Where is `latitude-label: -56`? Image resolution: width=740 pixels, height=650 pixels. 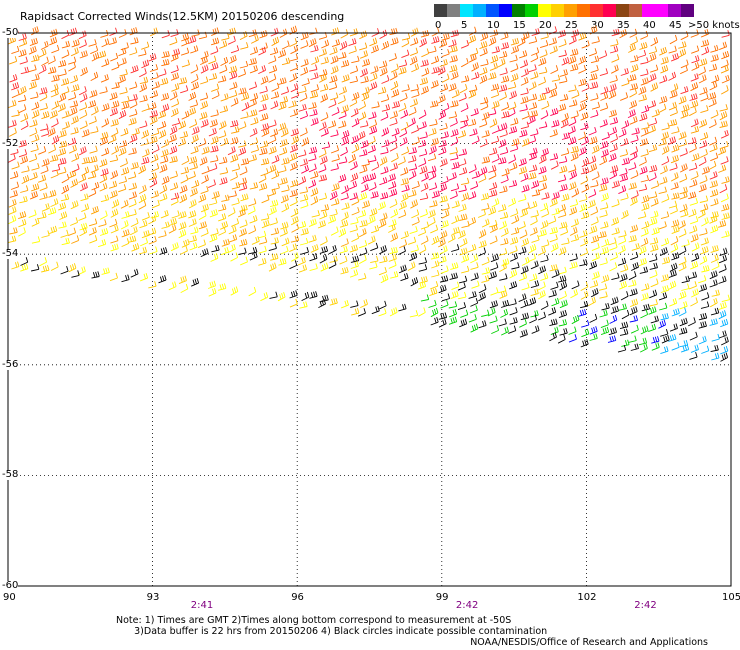
latitude-label: -56 is located at coordinates (10, 364).